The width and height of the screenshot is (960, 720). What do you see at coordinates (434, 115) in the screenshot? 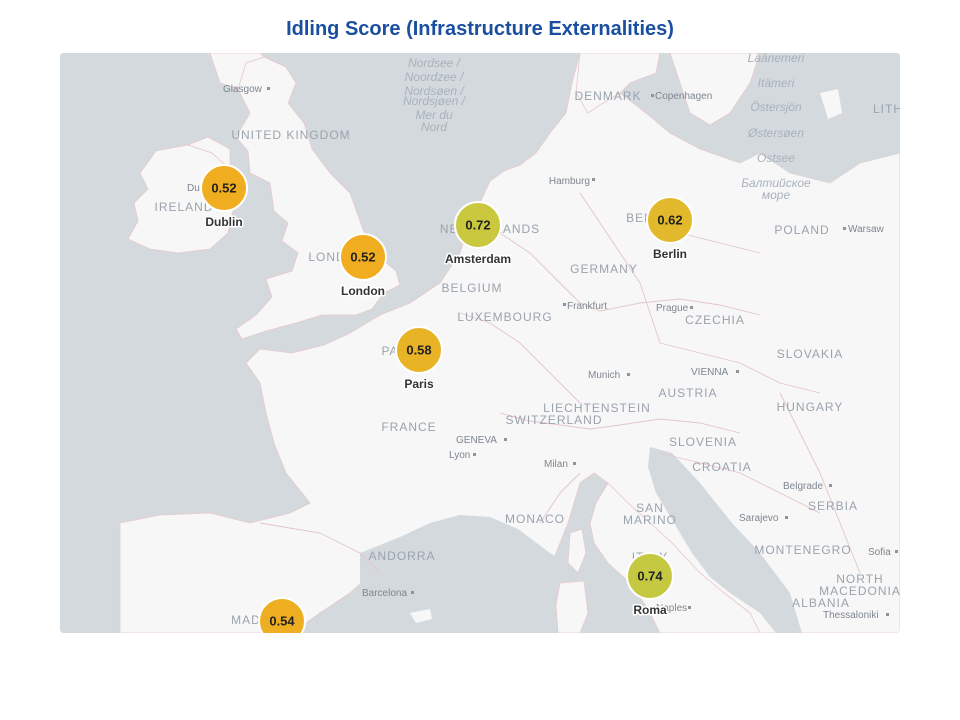
I see `label-north-sea-5: Mer du` at bounding box center [434, 115].